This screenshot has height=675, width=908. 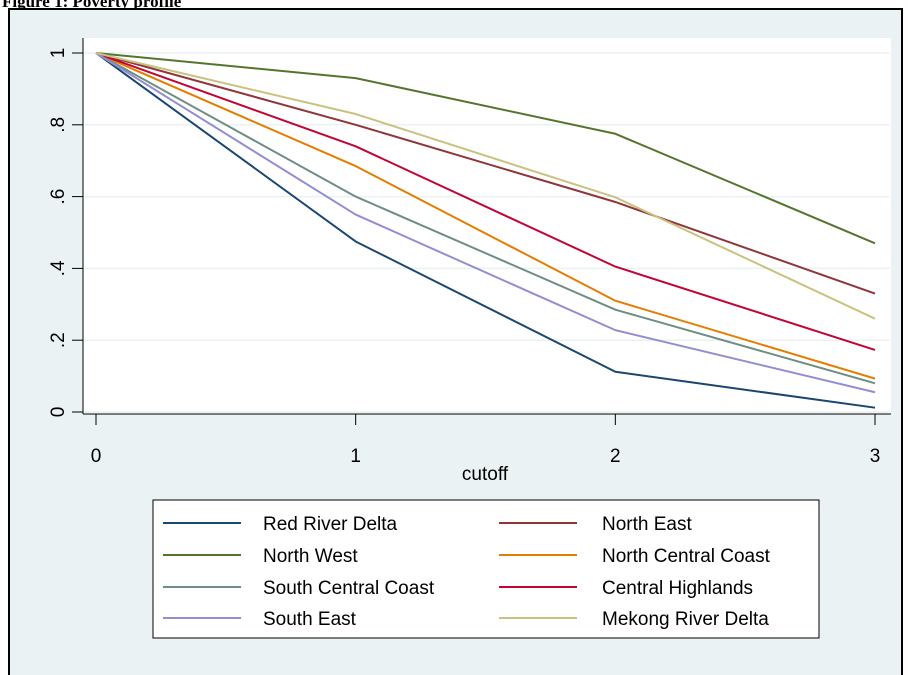 What do you see at coordinates (685, 619) in the screenshot?
I see `legend-label: Mekong River Delta` at bounding box center [685, 619].